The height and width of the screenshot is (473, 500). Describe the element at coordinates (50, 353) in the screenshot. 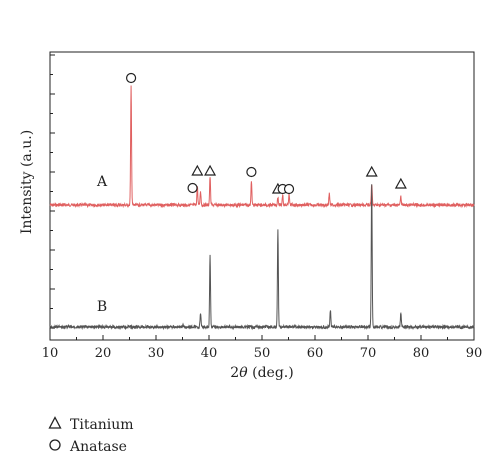

I see `x-tick-label: 10` at that location.